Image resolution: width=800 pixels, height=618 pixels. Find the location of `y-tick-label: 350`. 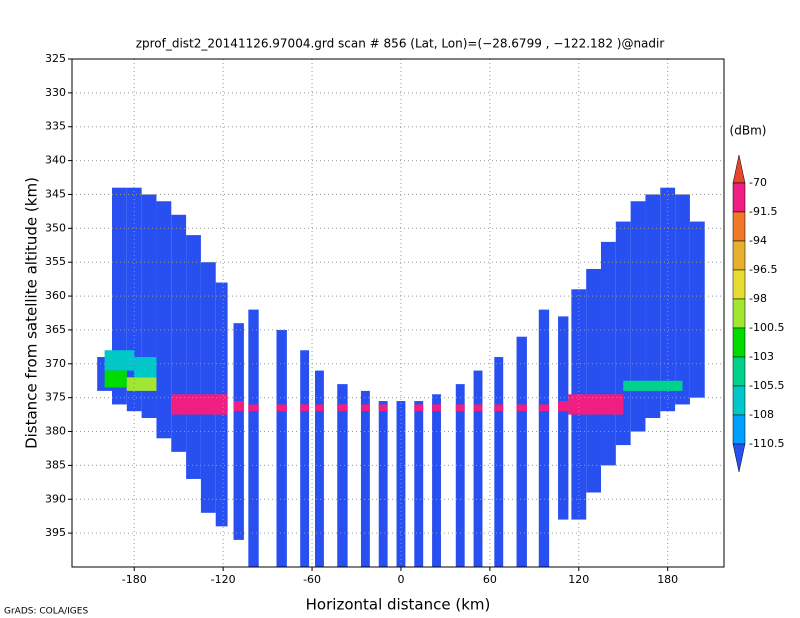

y-tick-label: 350 is located at coordinates (55, 227).